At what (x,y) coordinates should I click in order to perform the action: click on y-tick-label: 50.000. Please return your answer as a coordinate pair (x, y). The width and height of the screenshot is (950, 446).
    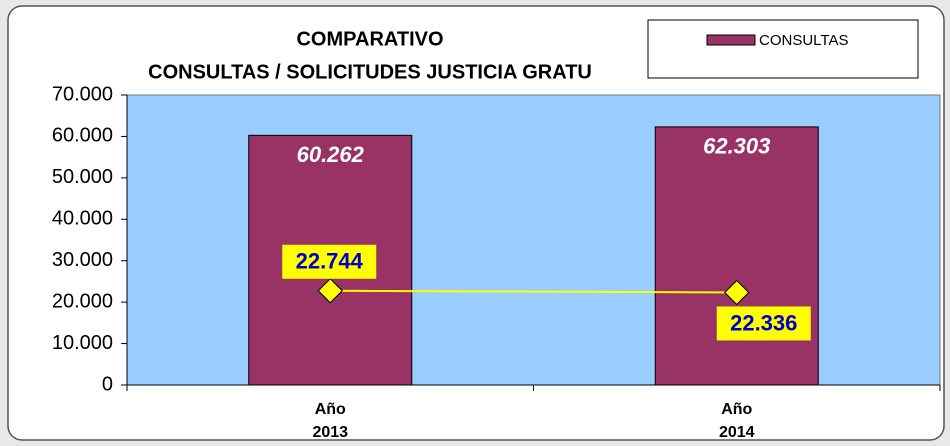
    Looking at the image, I should click on (82, 177).